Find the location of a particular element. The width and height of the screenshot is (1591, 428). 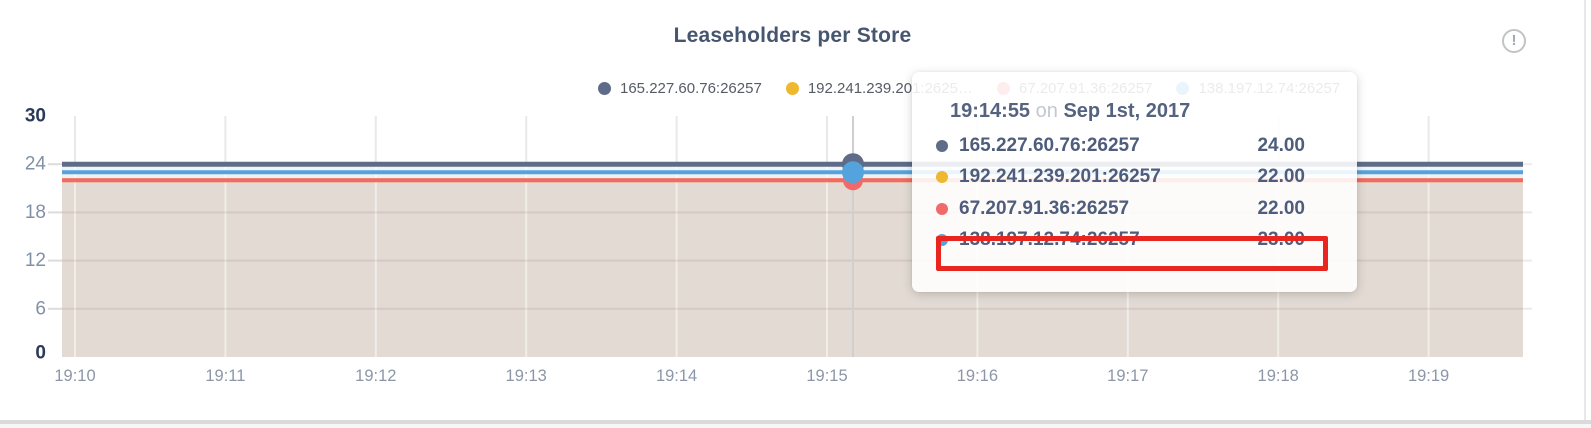

tooltip-conjunction: on is located at coordinates (1046, 111).